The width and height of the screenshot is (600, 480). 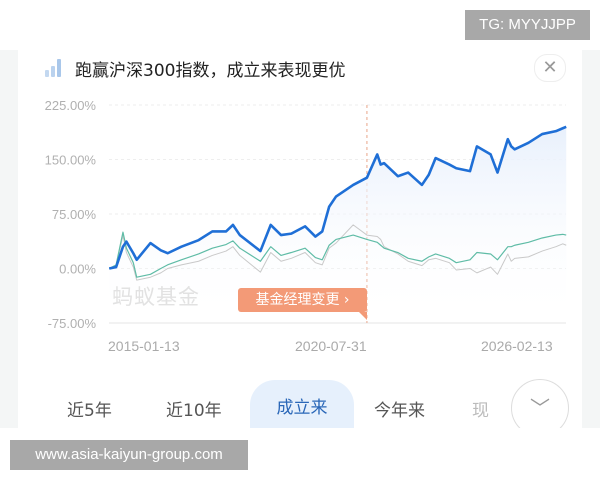 I want to click on manager-change-badge: 基金经理变更 ›, so click(x=302, y=304).